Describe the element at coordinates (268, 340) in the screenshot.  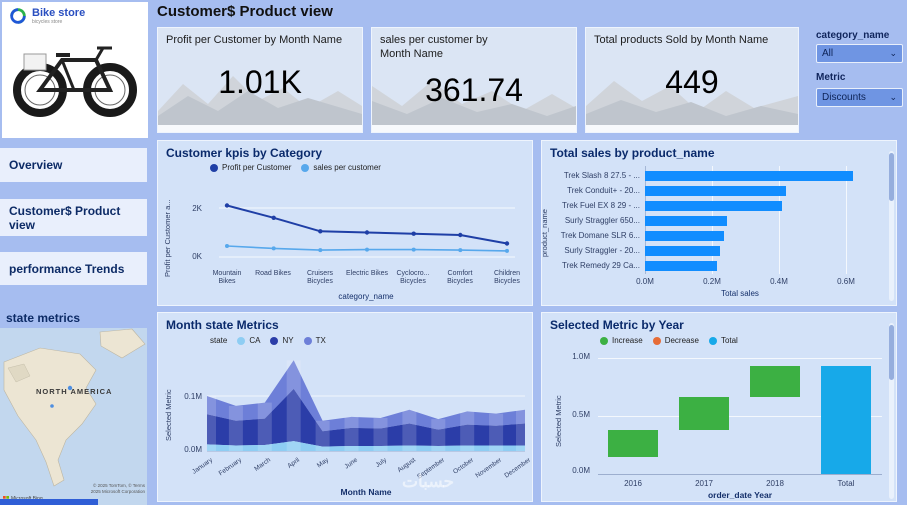
I see `month-state-legend: state CA NY TX` at that location.